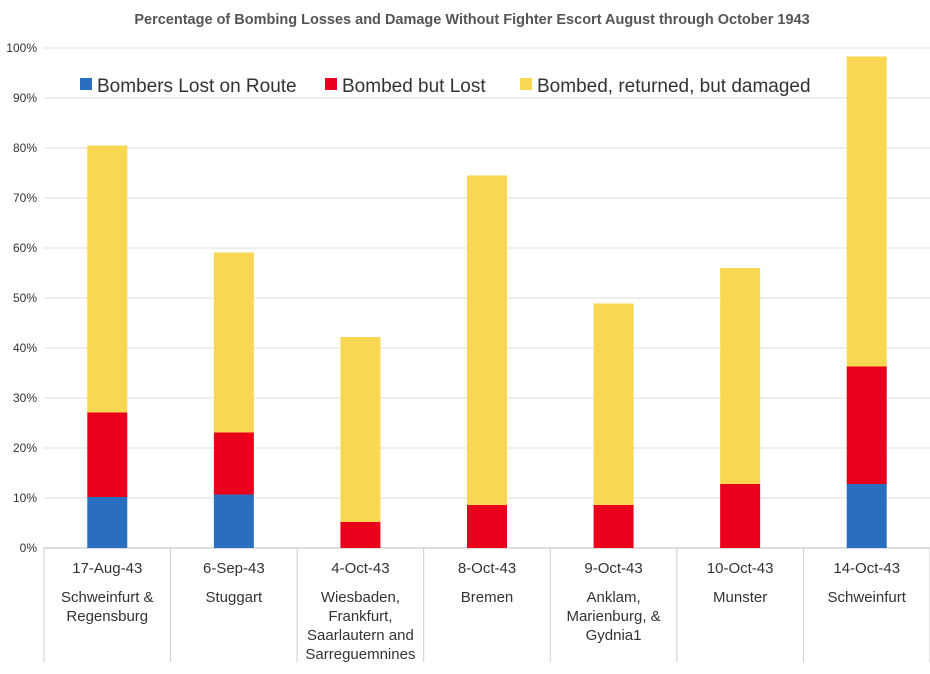 This screenshot has width=930, height=674. What do you see at coordinates (25, 248) in the screenshot?
I see `y-tick-label: 60%` at bounding box center [25, 248].